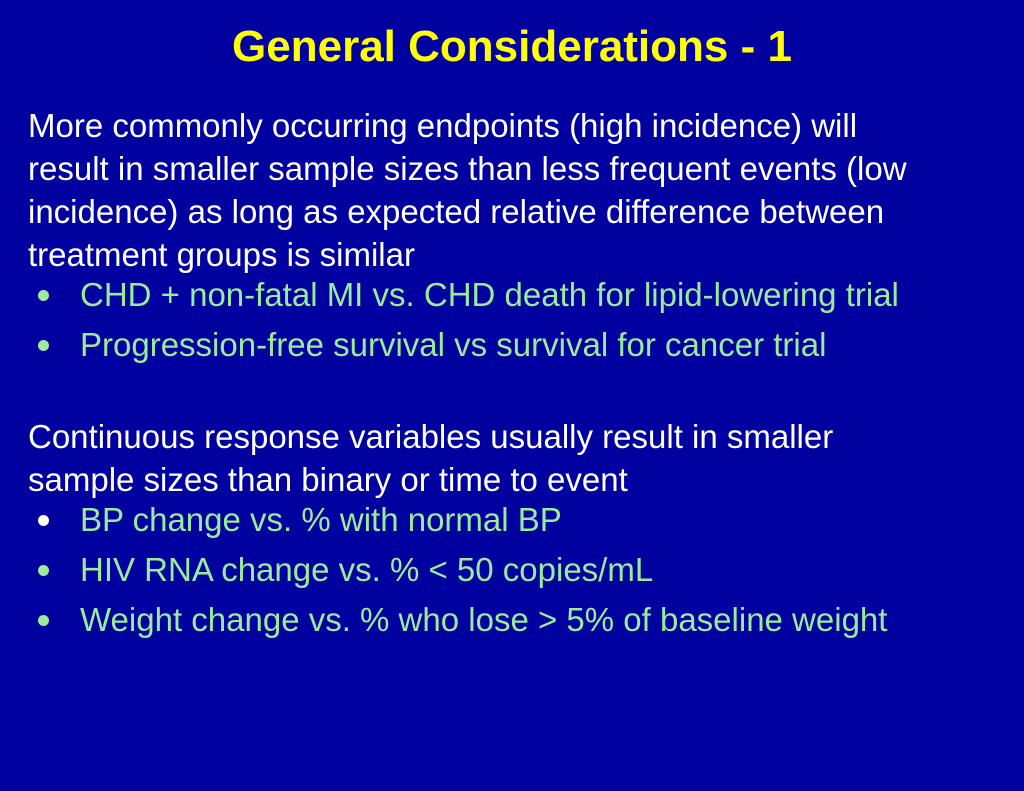 The height and width of the screenshot is (791, 1024). Describe the element at coordinates (512, 46) in the screenshot. I see `slide-title: General Considerations - 1` at that location.